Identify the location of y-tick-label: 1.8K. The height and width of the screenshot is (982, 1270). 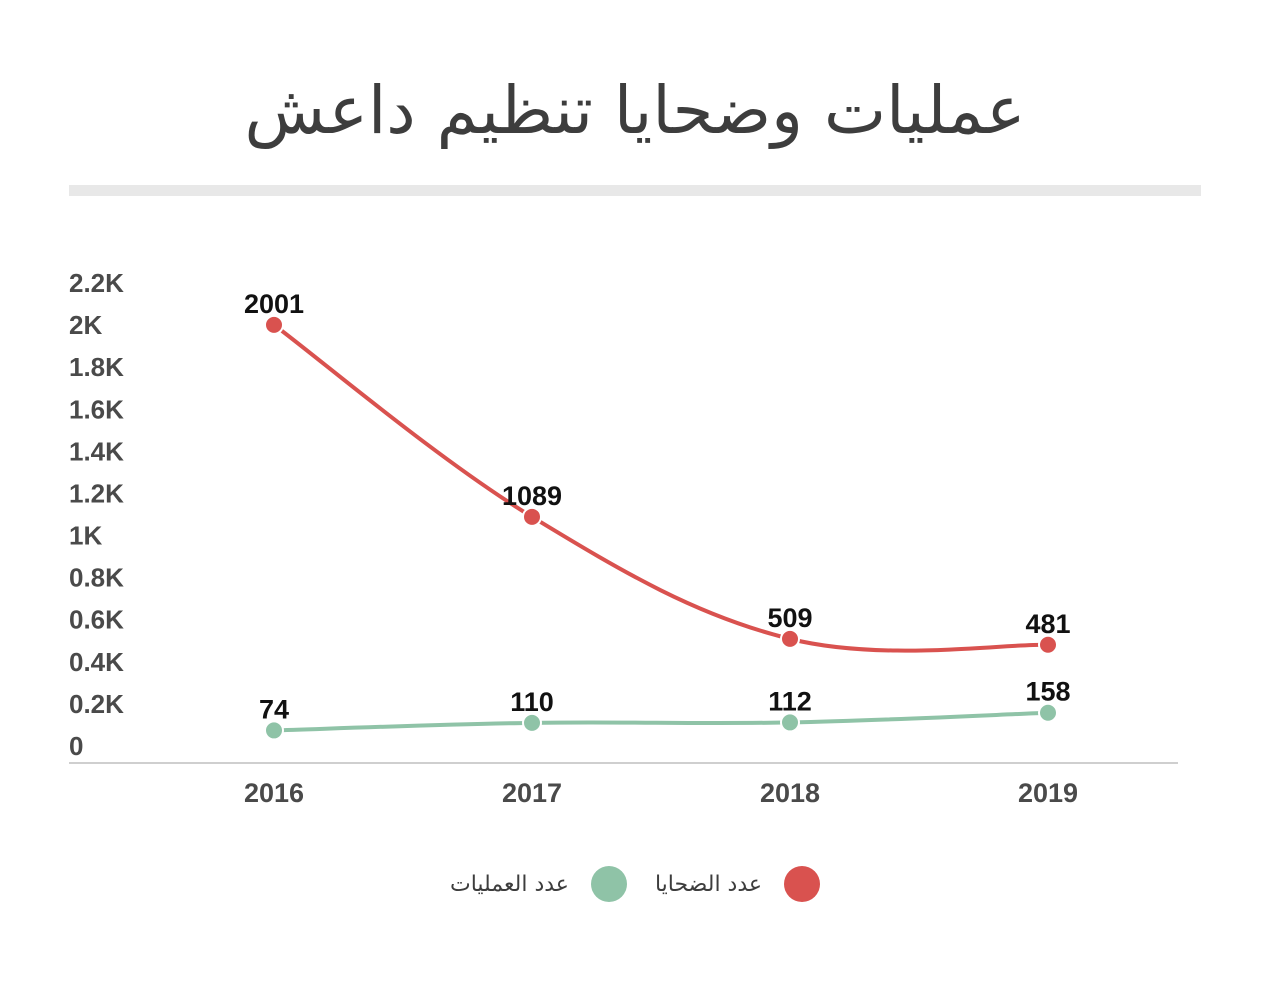
(96, 367).